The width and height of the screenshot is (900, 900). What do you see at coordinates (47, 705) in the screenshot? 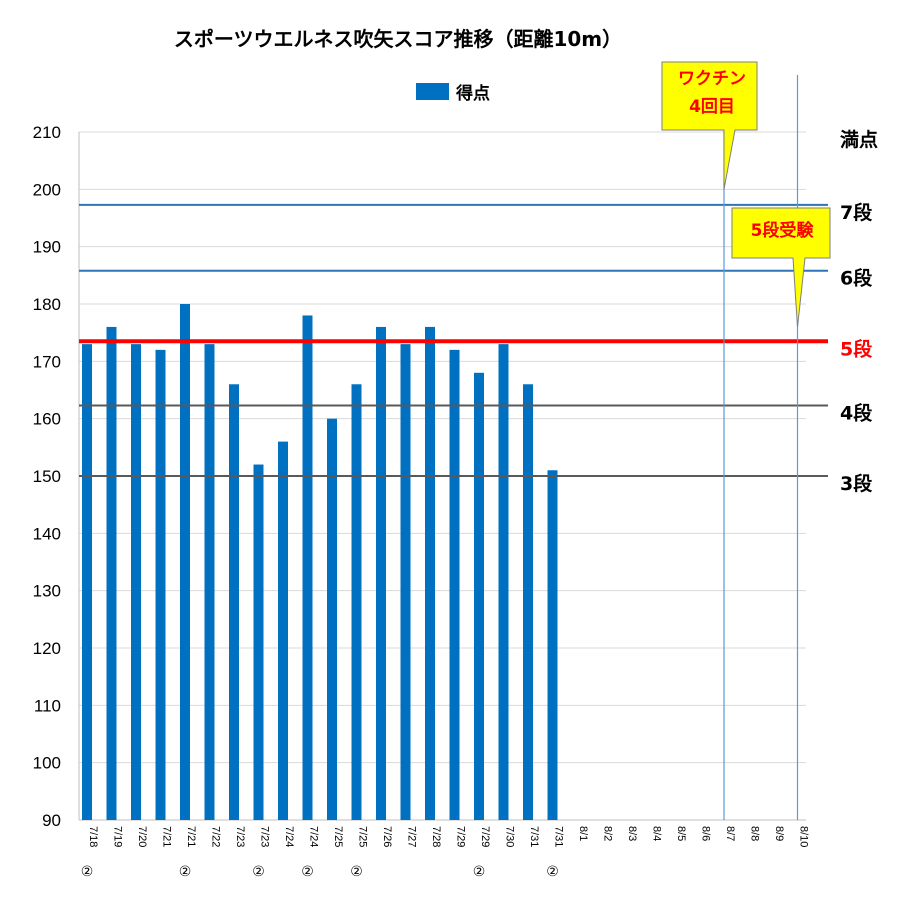
I see `y-tick-label: 110` at bounding box center [47, 705].